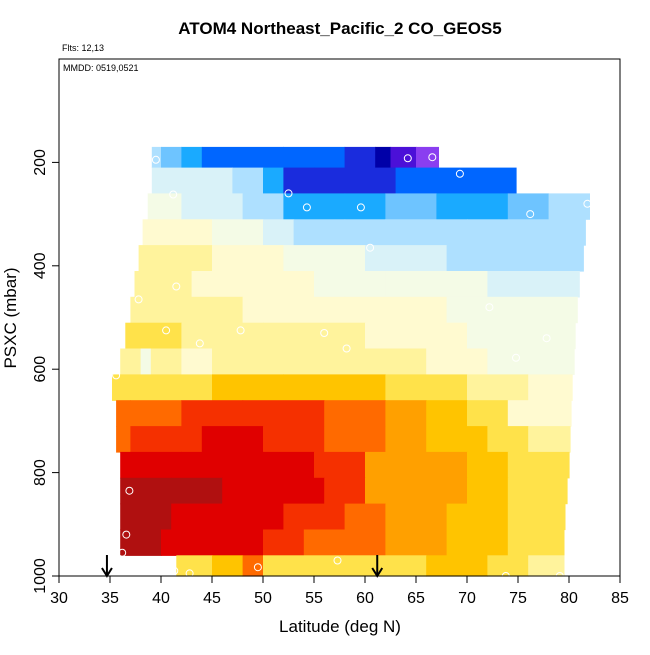 The height and width of the screenshot is (655, 650). Describe the element at coordinates (339, 591) in the screenshot. I see `x-axis: 30 35 40 45 50 55 60 65 70 75 80 85` at that location.